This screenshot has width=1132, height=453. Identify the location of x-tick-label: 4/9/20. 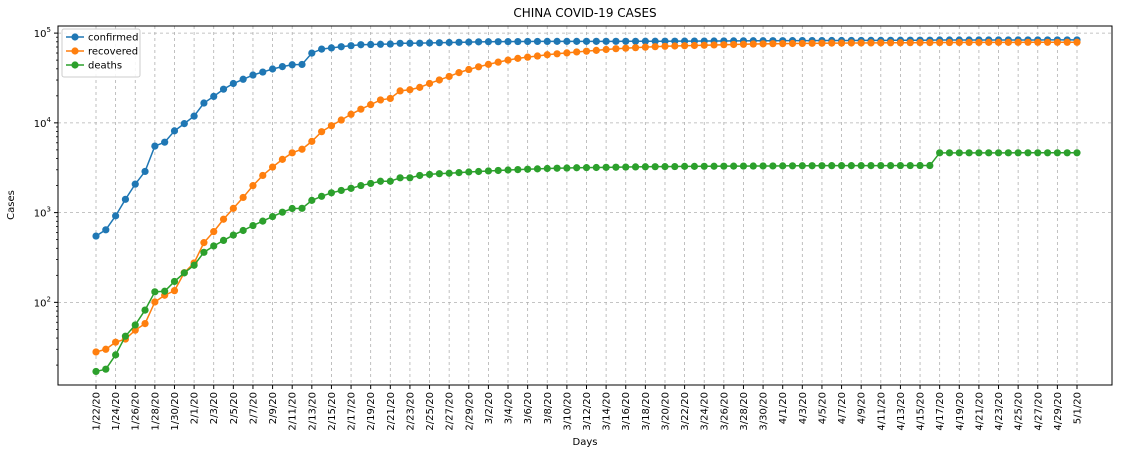
(862, 408).